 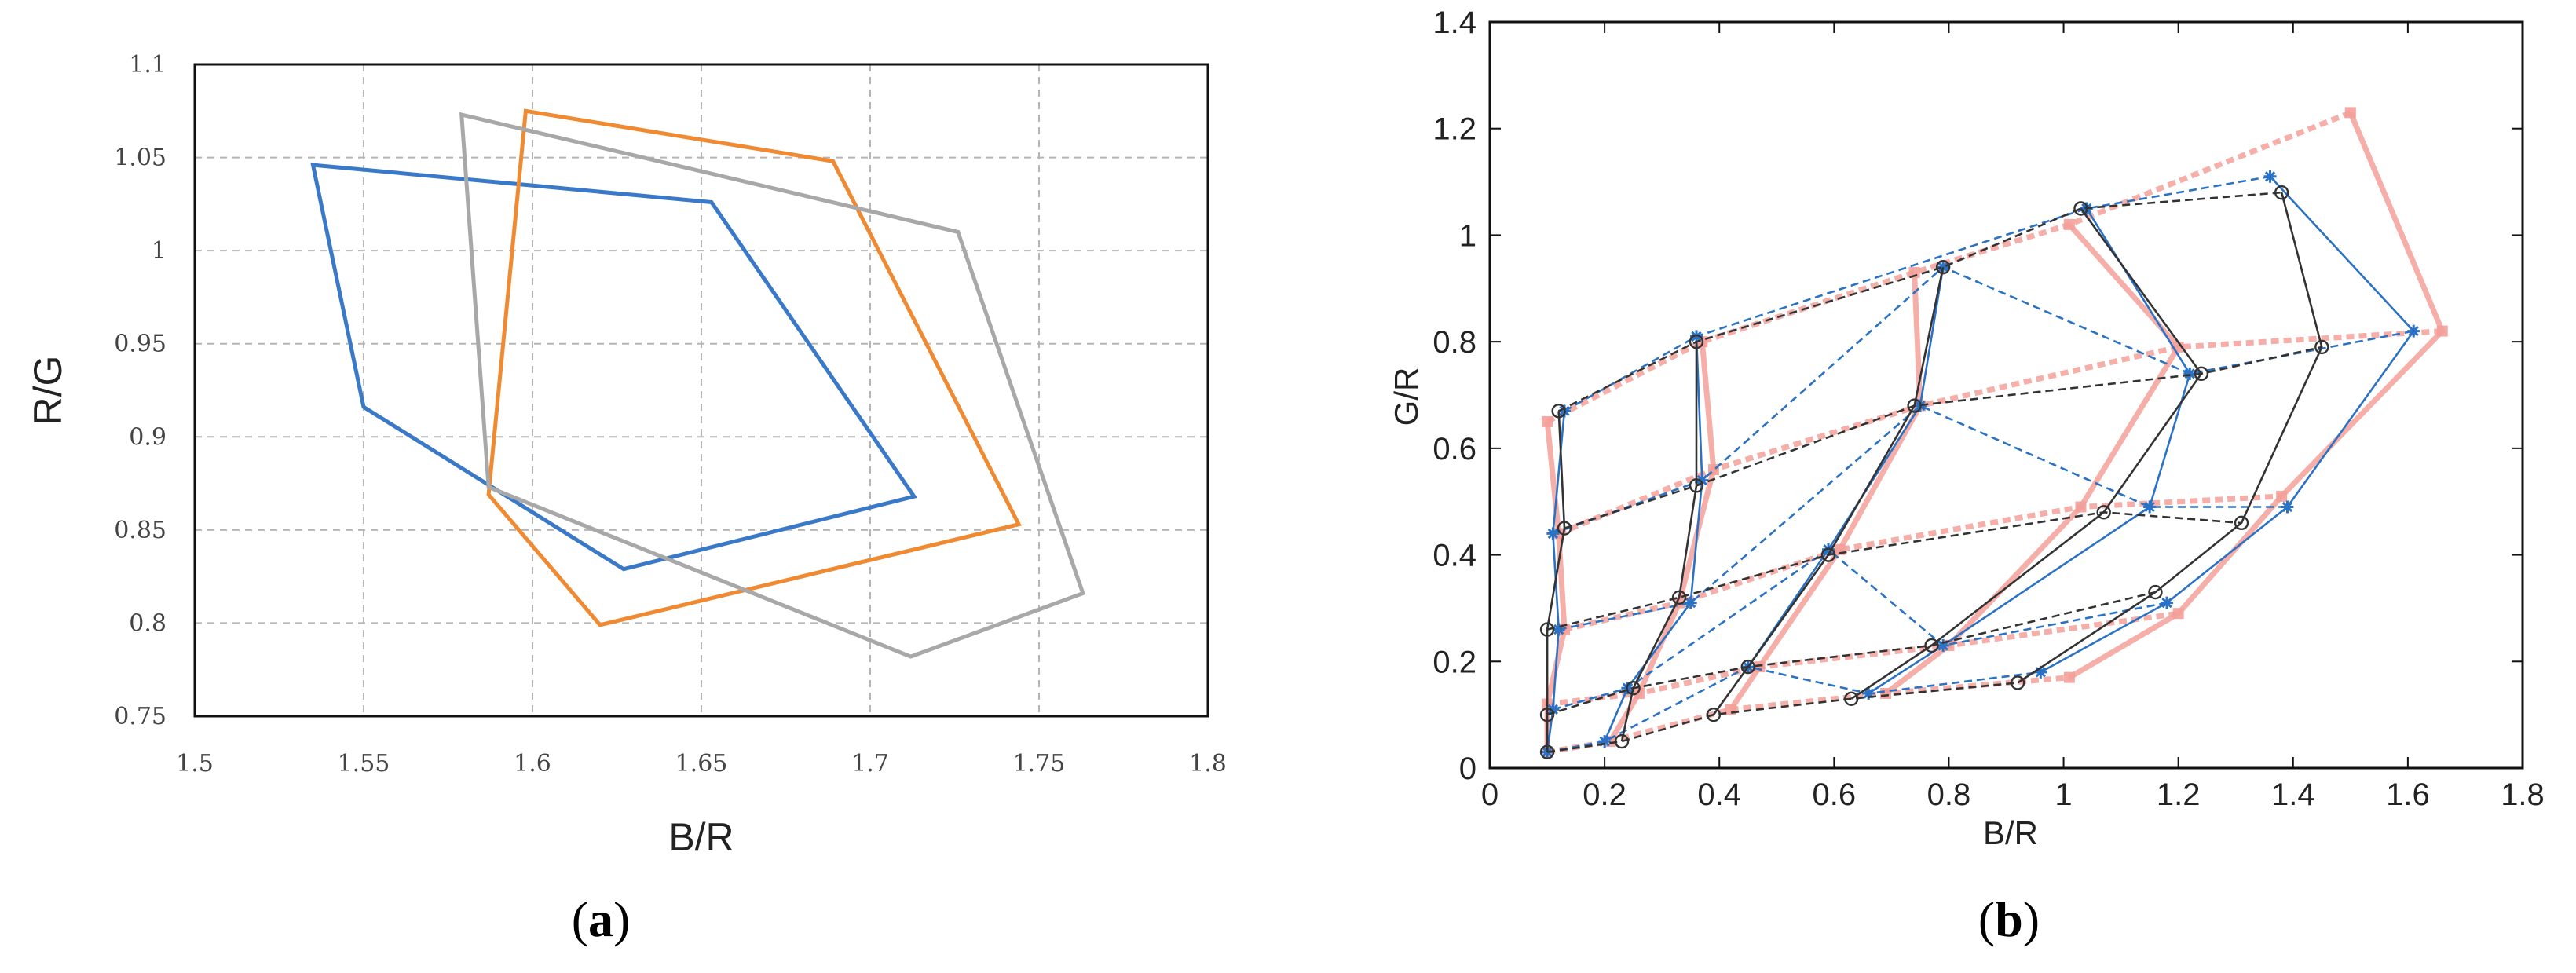 I want to click on chart-b-y-tick-label: 1.4, so click(x=1455, y=22).